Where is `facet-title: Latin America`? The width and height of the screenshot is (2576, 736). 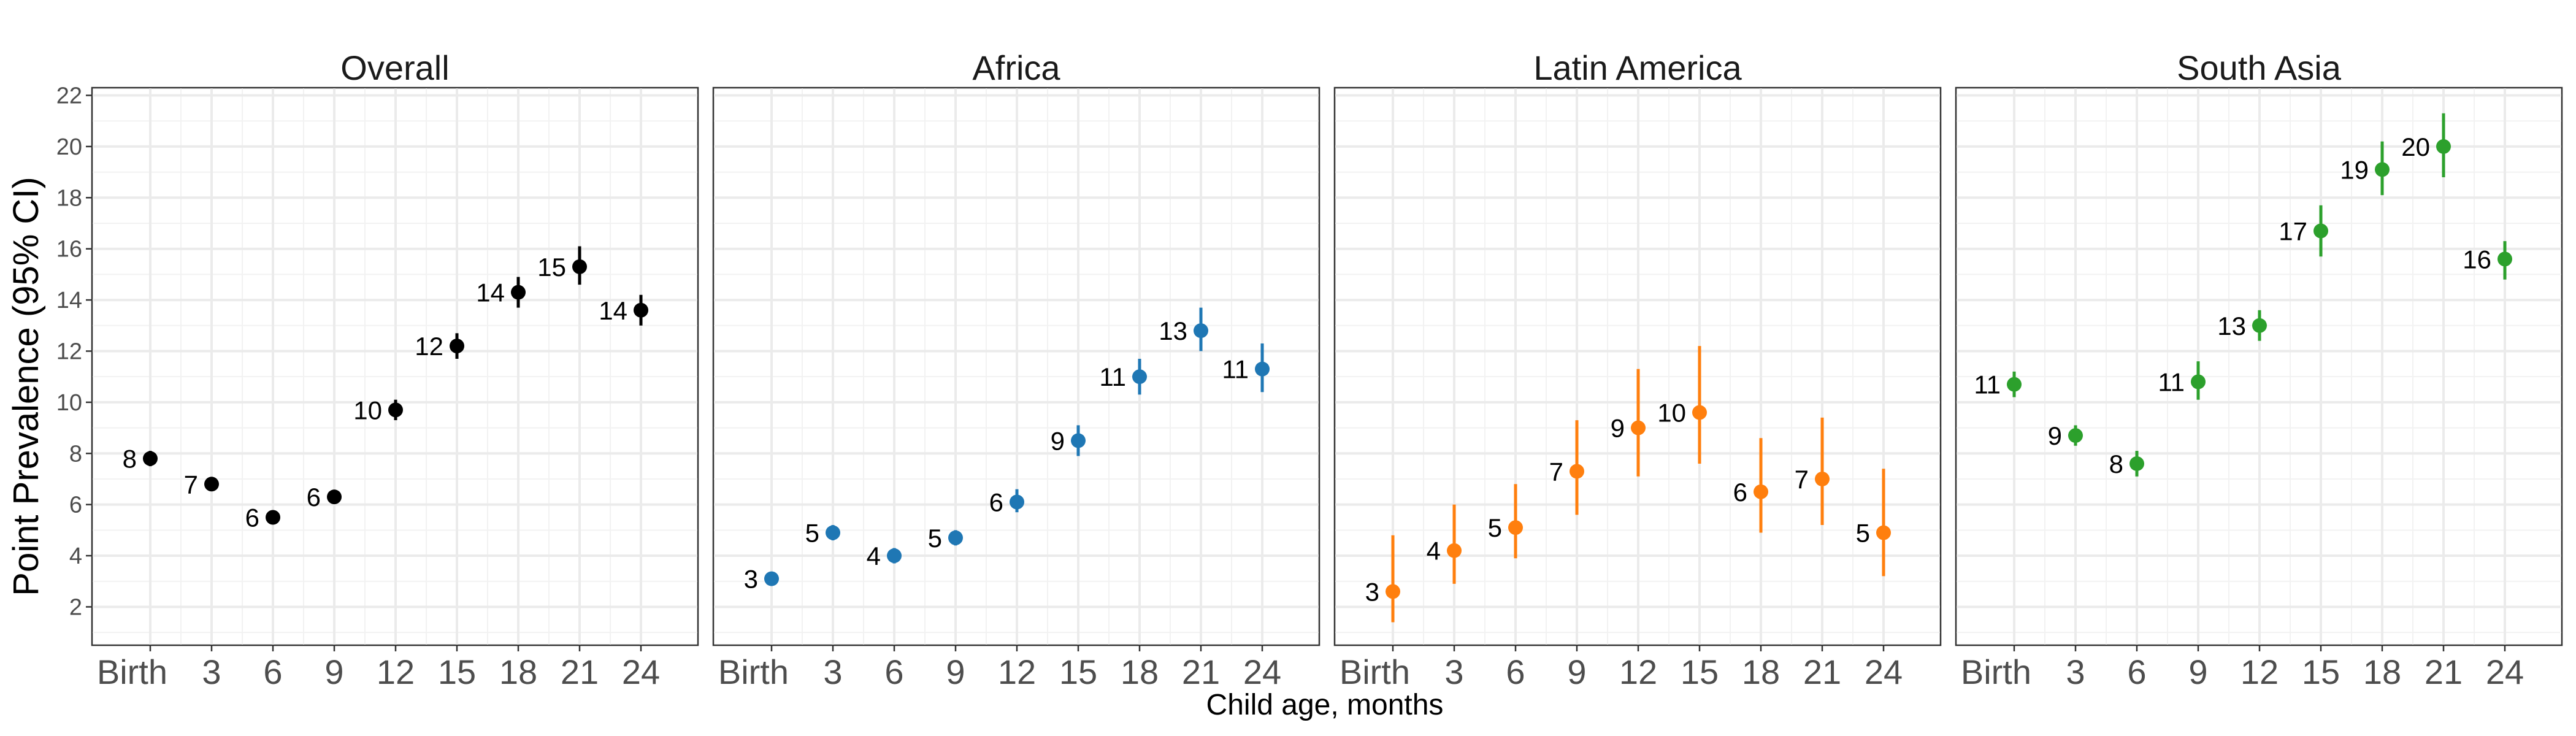 facet-title: Latin America is located at coordinates (1637, 67).